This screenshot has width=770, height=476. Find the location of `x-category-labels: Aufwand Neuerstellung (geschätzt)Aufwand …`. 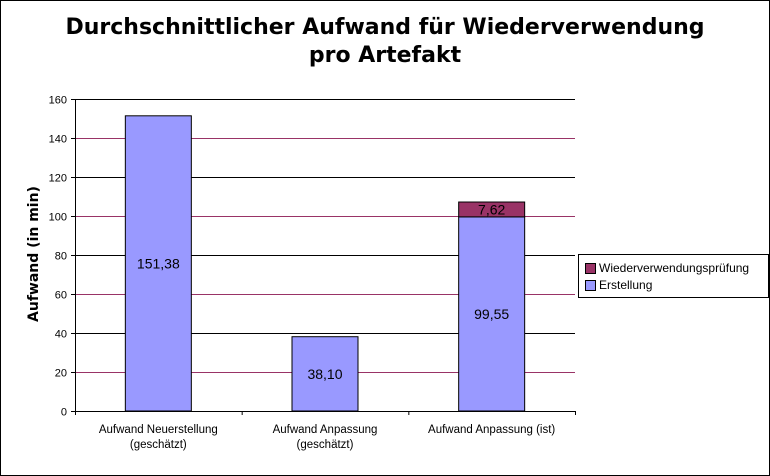

x-category-labels: Aufwand Neuerstellung (geschätzt)Aufwand … is located at coordinates (327, 437).